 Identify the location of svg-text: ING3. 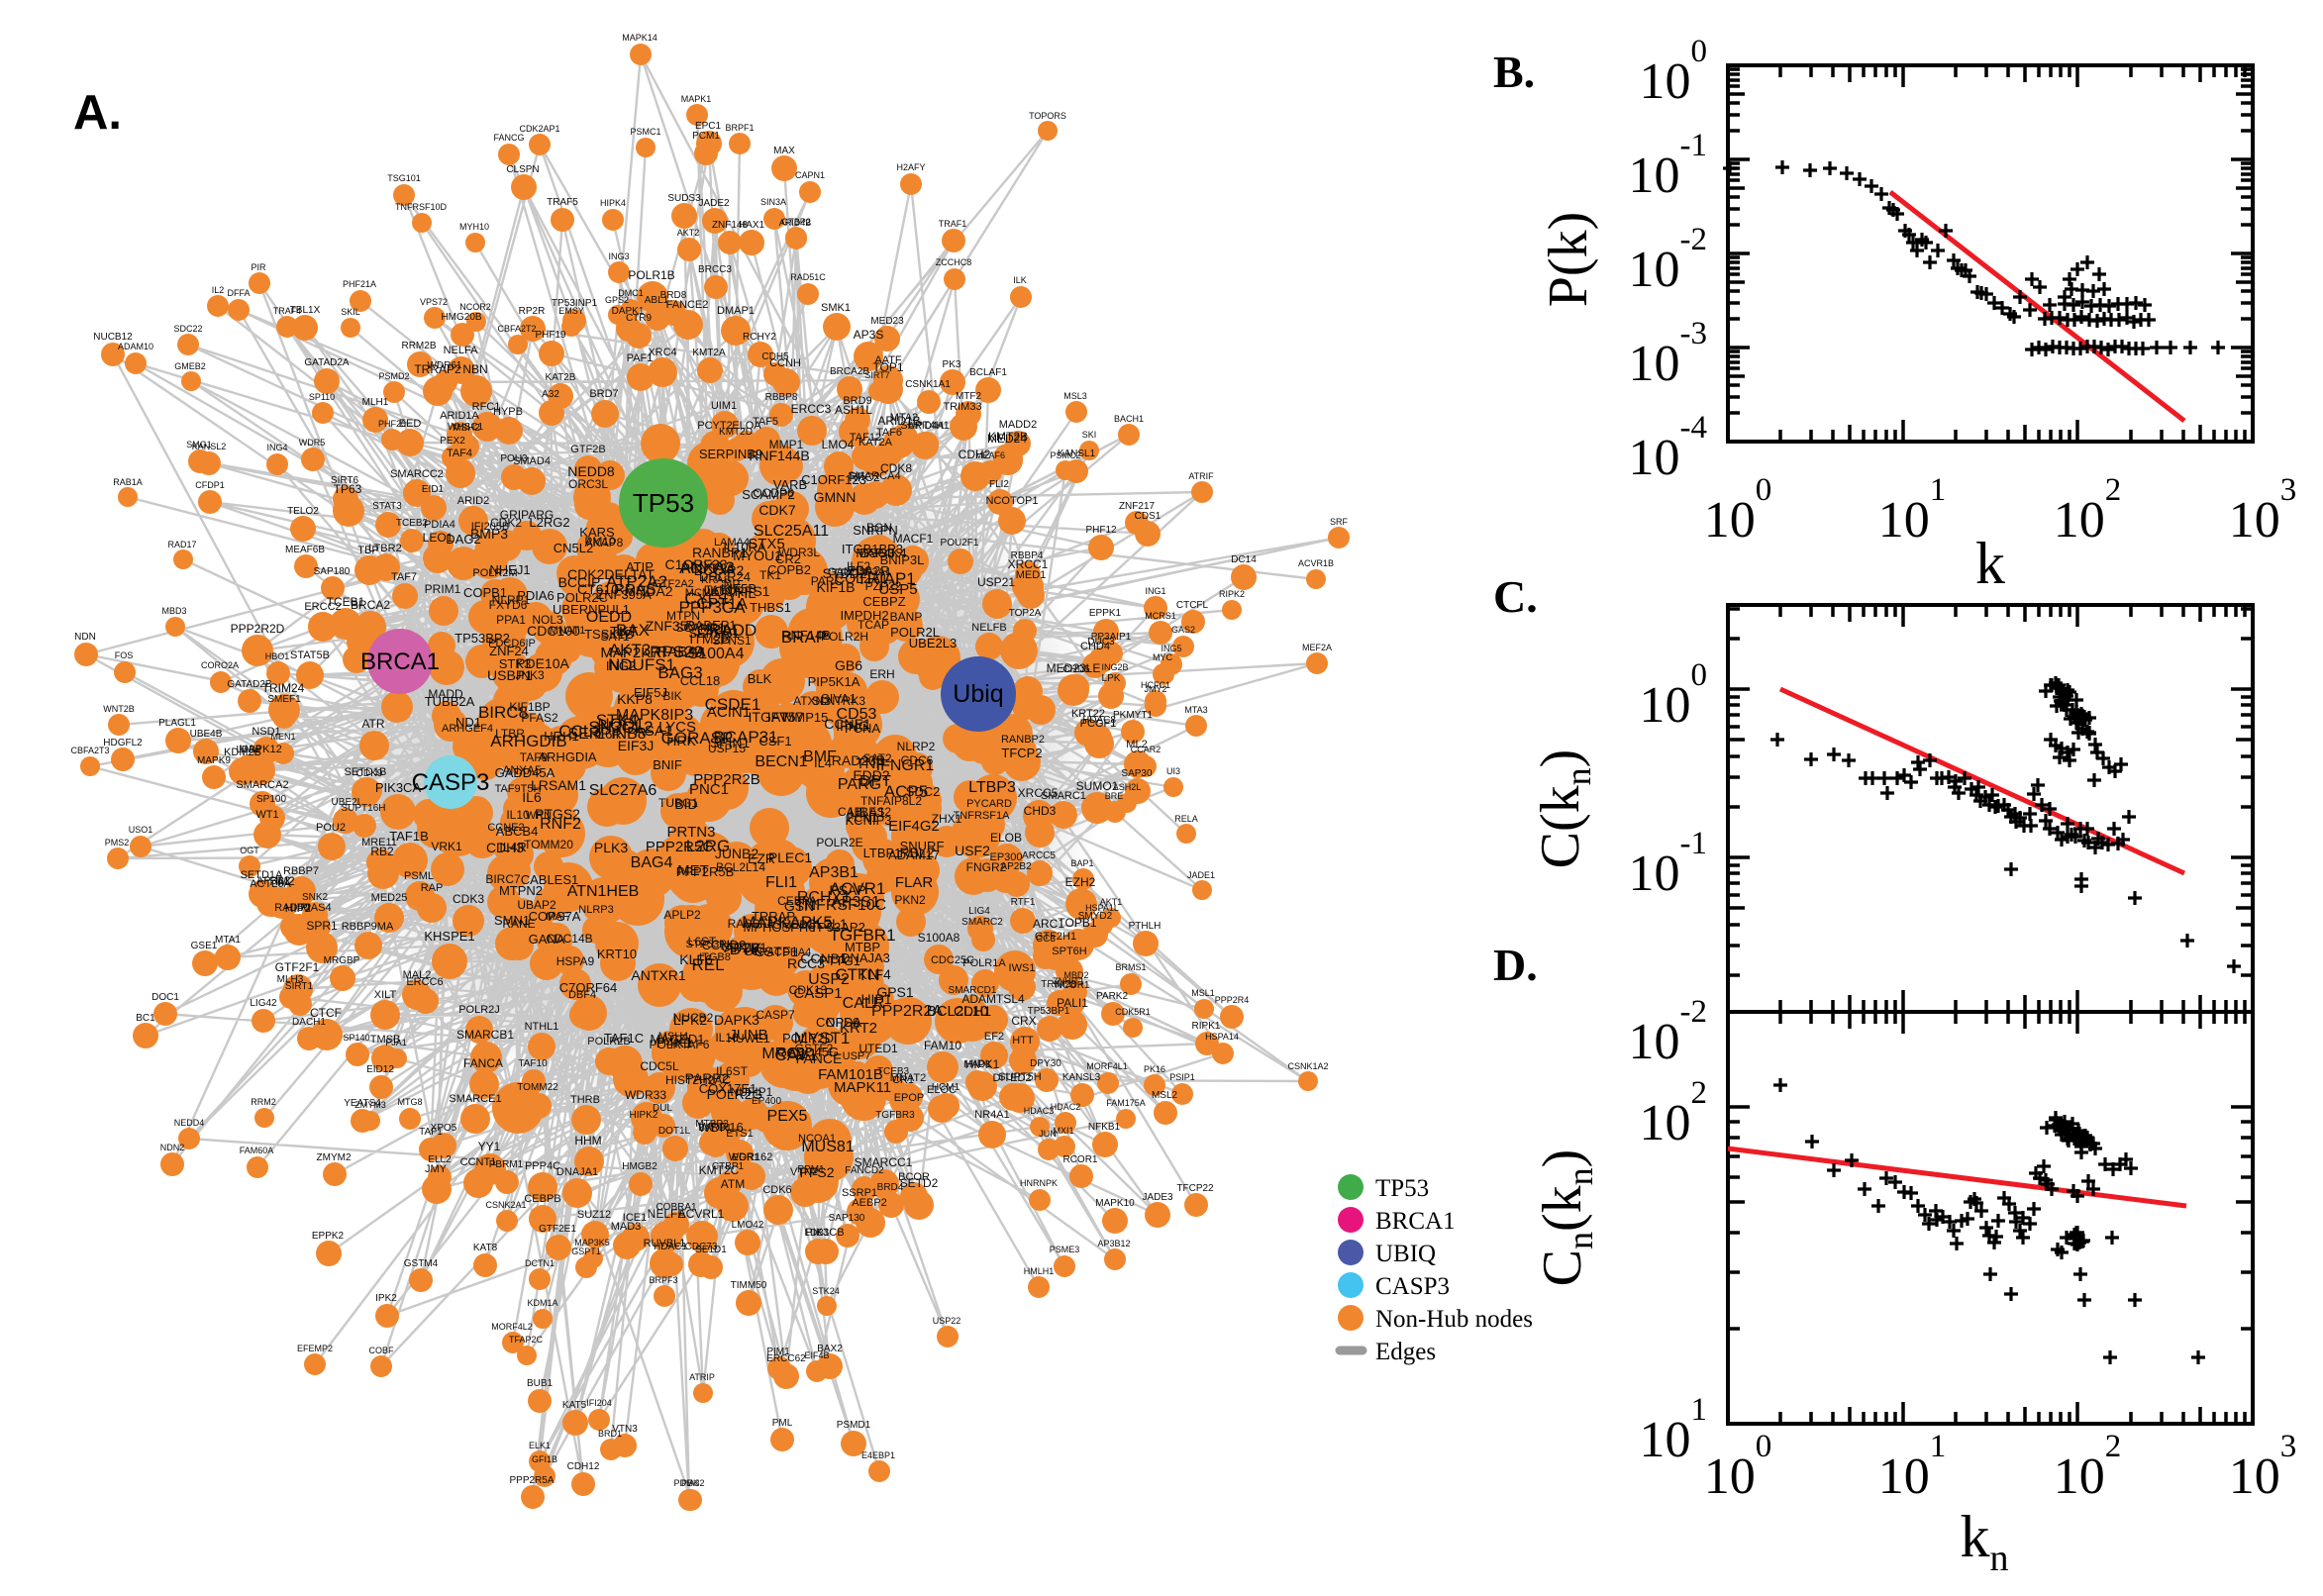
(619, 256).